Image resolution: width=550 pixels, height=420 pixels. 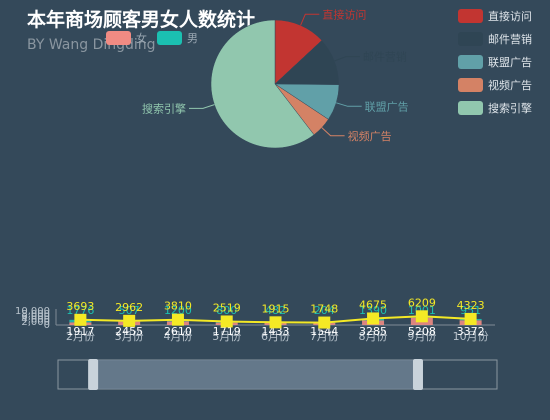 I want to click on bar-female-value-8: 5208, so click(x=422, y=331).